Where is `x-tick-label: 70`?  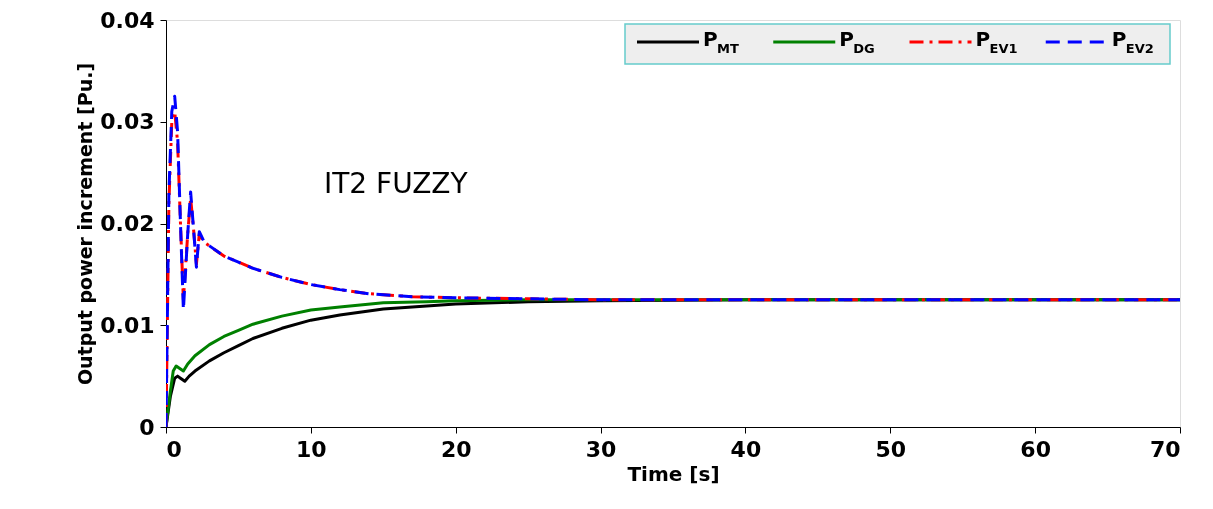 x-tick-label: 70 is located at coordinates (1165, 449).